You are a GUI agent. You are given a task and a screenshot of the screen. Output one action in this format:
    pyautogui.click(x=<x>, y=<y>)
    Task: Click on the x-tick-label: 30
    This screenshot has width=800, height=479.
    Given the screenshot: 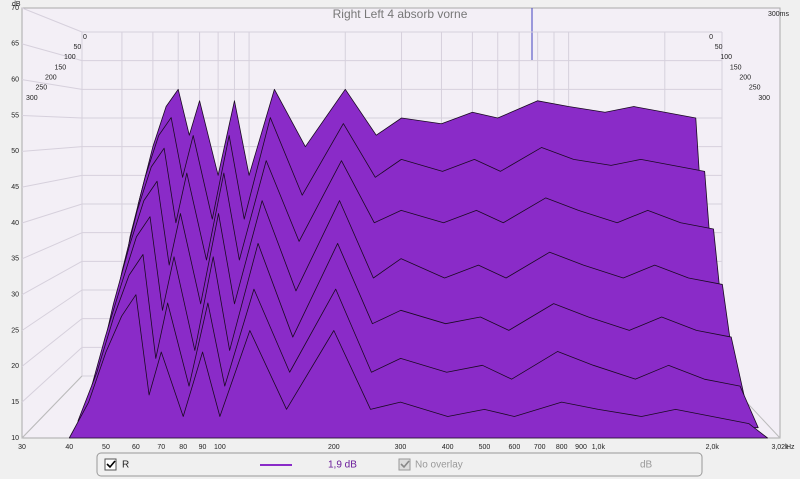 What is the action you would take?
    pyautogui.click(x=22, y=447)
    